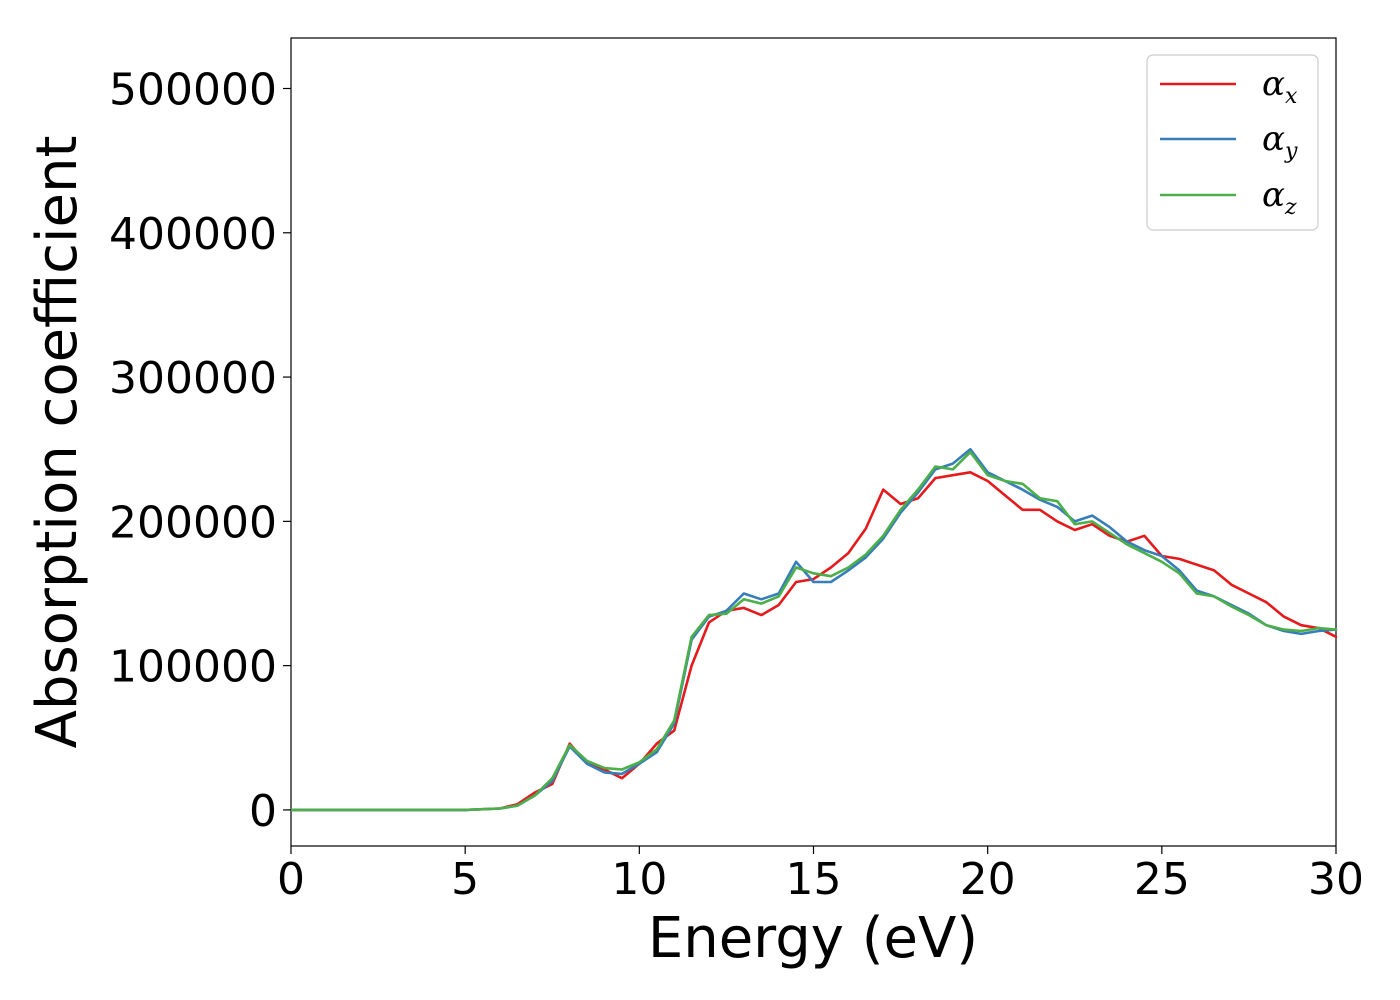 The height and width of the screenshot is (1000, 1400). Describe the element at coordinates (193, 522) in the screenshot. I see `y-tick-label: 200000` at that location.